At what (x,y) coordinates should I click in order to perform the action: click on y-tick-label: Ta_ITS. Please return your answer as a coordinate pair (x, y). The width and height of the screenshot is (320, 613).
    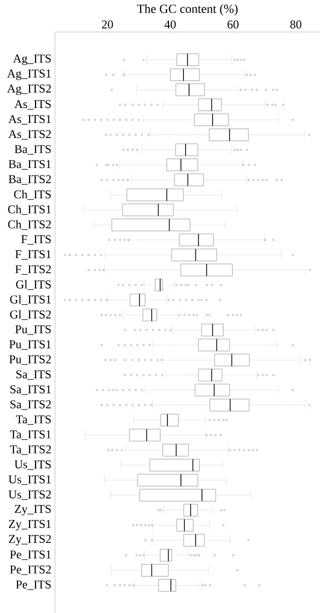
    Looking at the image, I should click on (33, 420).